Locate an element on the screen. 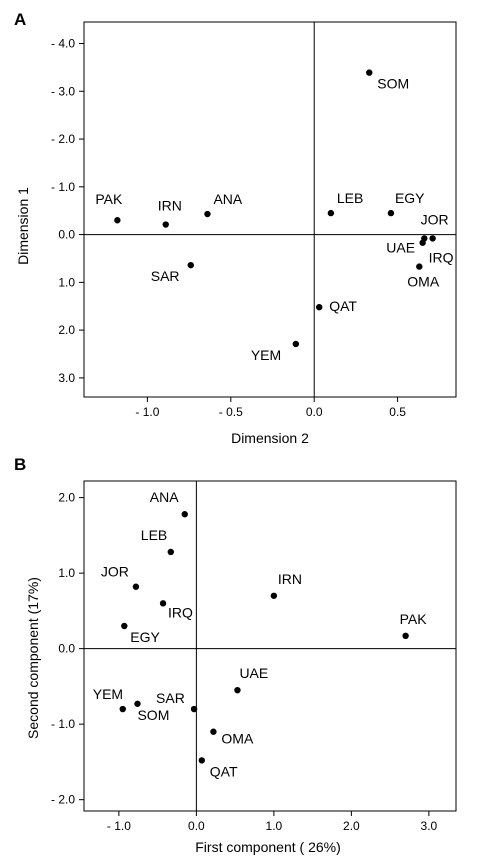 The width and height of the screenshot is (482, 866). panel-b-letter: B is located at coordinates (20, 464).